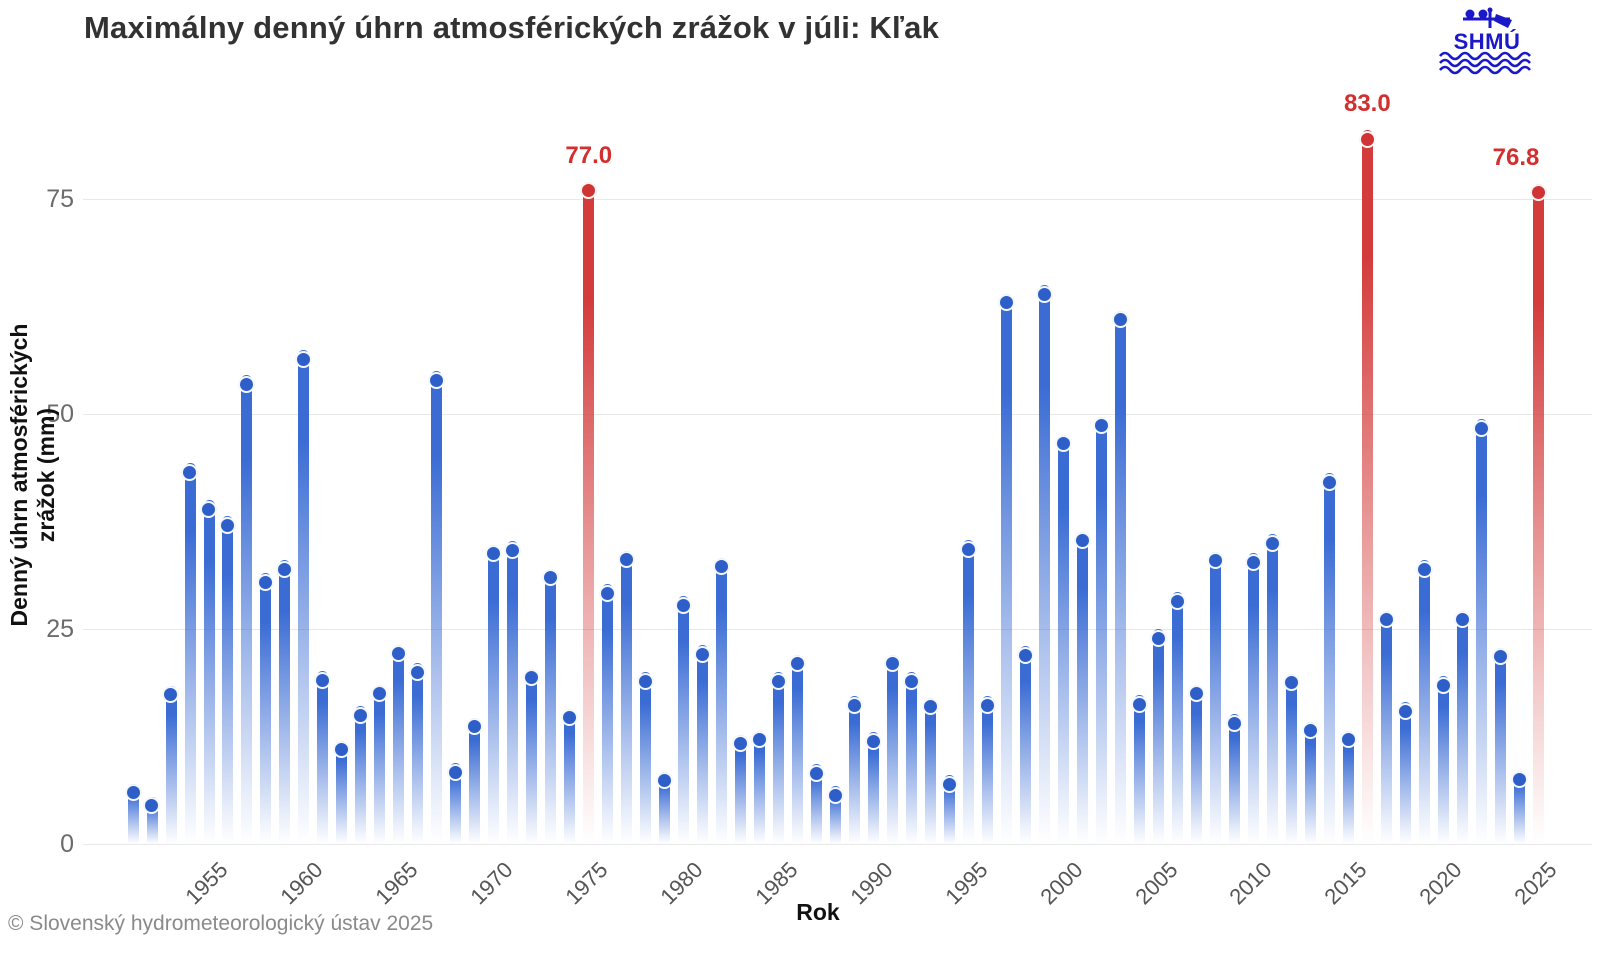 The width and height of the screenshot is (1600, 960). I want to click on bar-2024, so click(1519, 807).